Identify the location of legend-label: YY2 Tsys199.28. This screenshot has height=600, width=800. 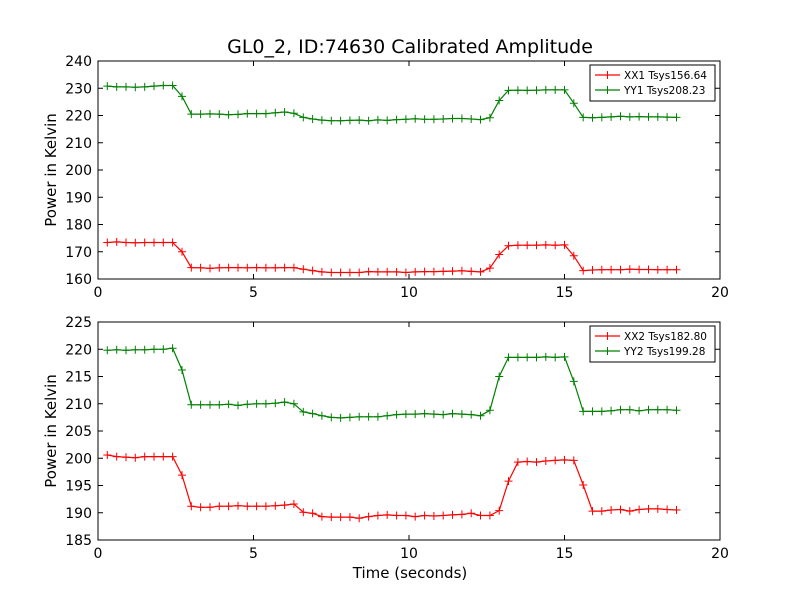
(664, 352).